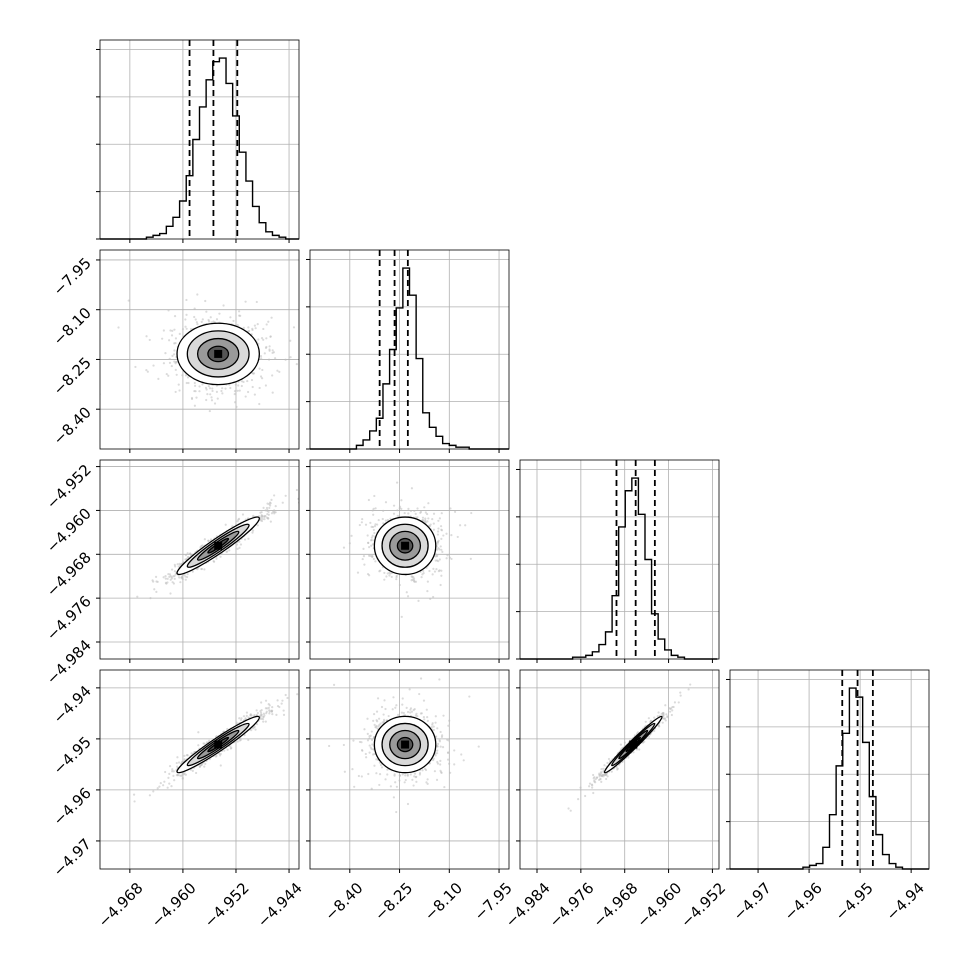 The width and height of the screenshot is (970, 970). I want to click on tick-label-y: −4.952, so click(69, 487).